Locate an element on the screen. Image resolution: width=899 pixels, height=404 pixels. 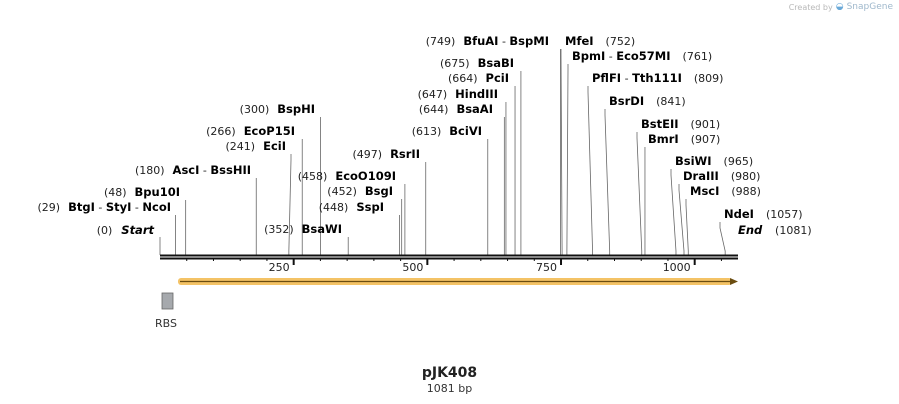
site-label-bfuai-bspmi: BfuAI - BspMI (749) is located at coordinates (487, 41).